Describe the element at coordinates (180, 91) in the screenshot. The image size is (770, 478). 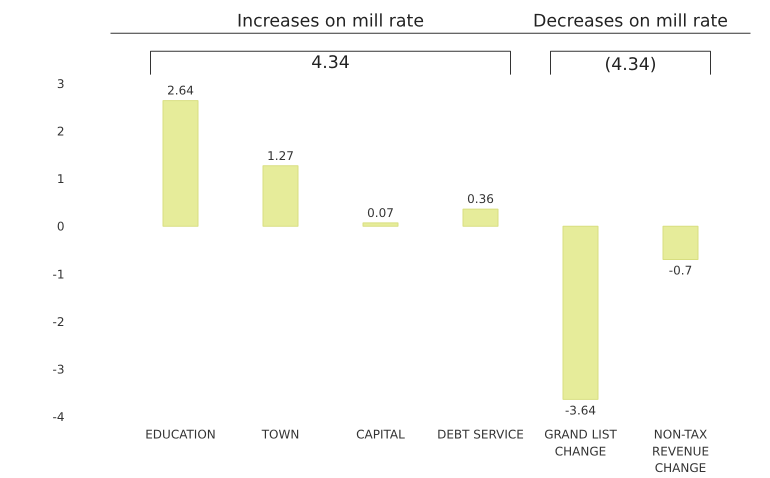
I see `data-label: 2.64` at that location.